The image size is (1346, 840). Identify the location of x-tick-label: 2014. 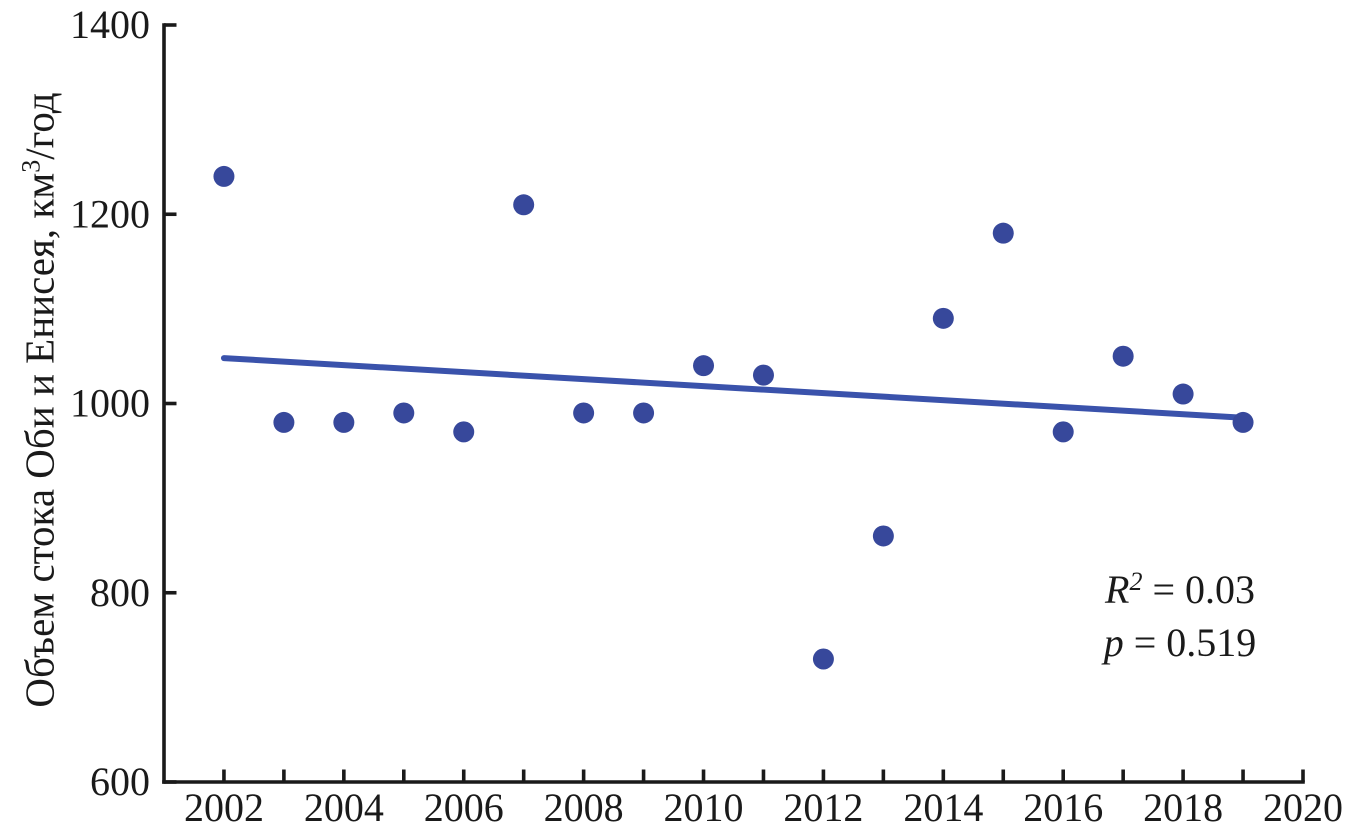
(943, 807).